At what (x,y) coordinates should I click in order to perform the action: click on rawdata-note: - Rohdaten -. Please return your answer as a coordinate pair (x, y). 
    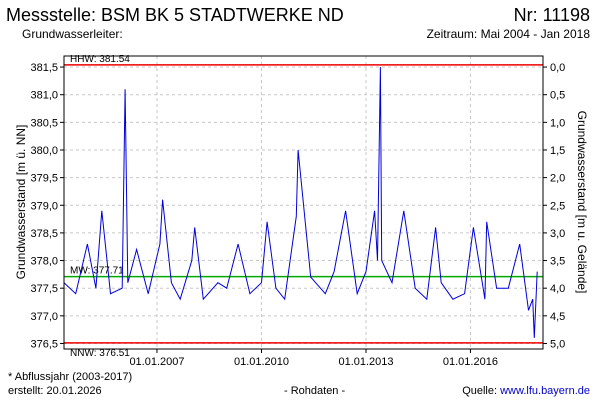
    Looking at the image, I should click on (315, 391).